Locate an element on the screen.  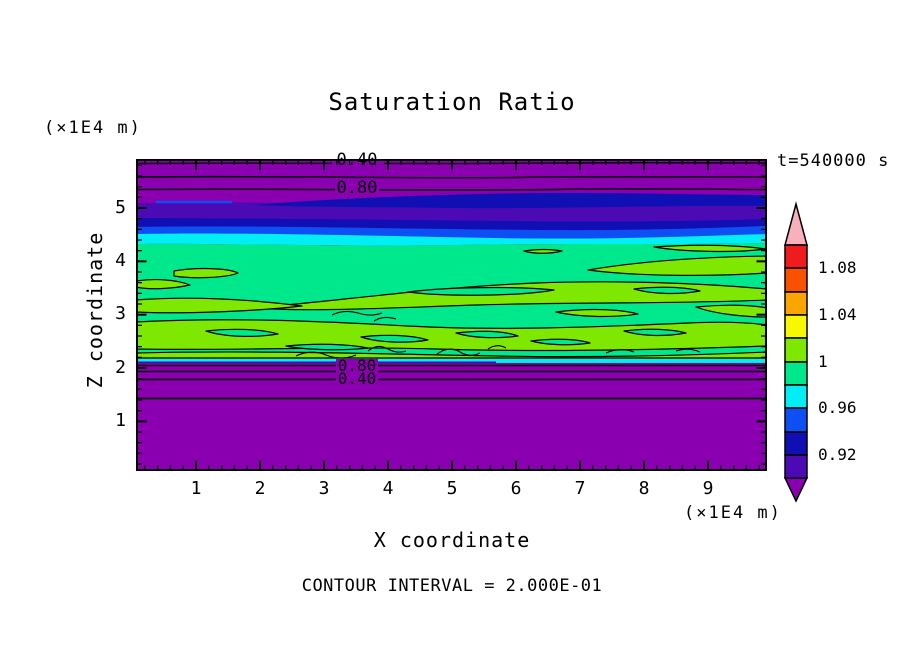
x-tick-label: 4 is located at coordinates (388, 488).